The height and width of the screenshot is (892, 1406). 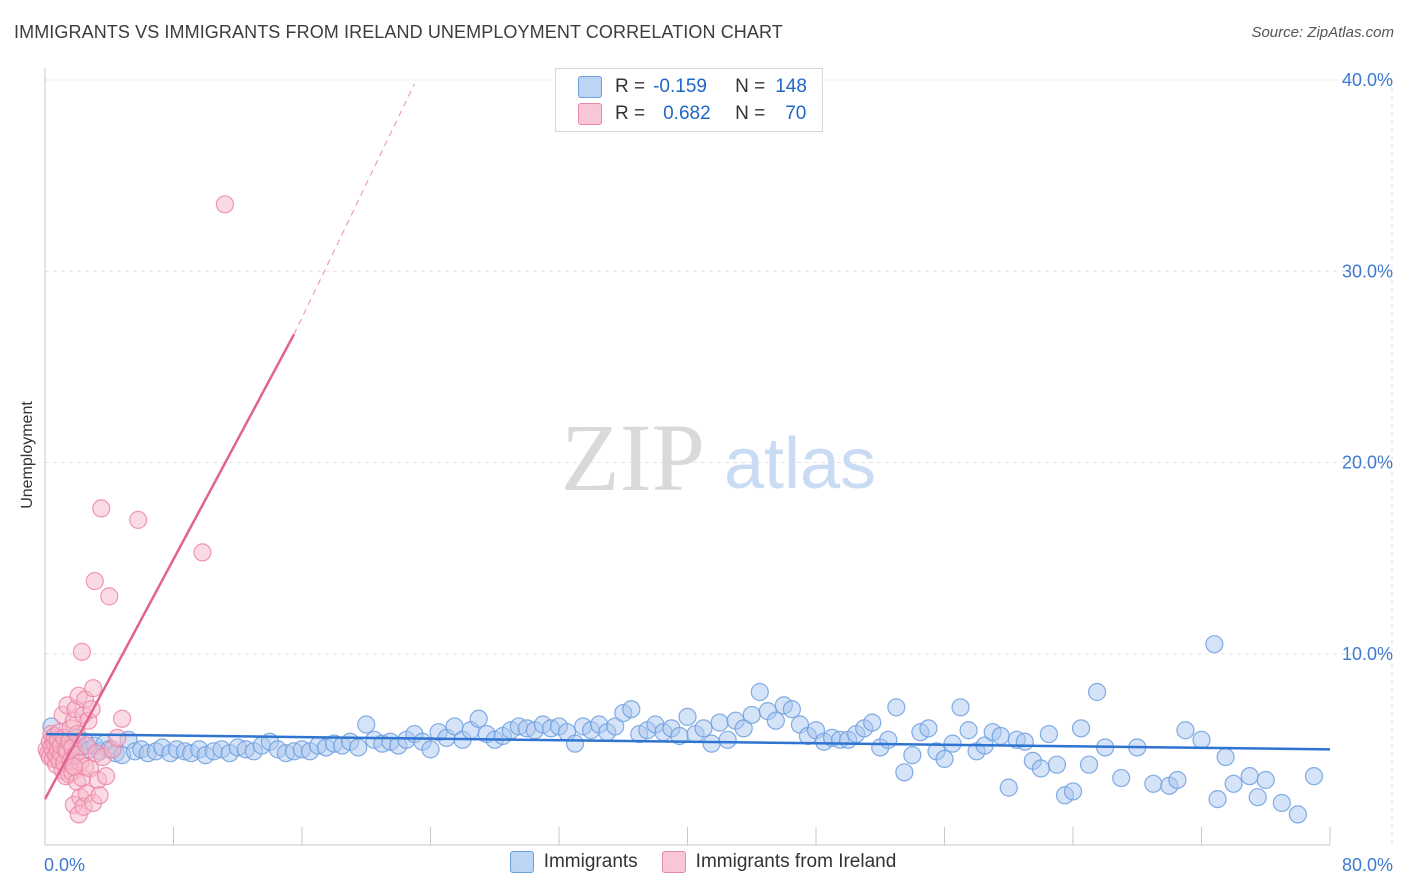 What do you see at coordinates (680, 86) in the screenshot?
I see `legend-r-value: -0.159` at bounding box center [680, 86].